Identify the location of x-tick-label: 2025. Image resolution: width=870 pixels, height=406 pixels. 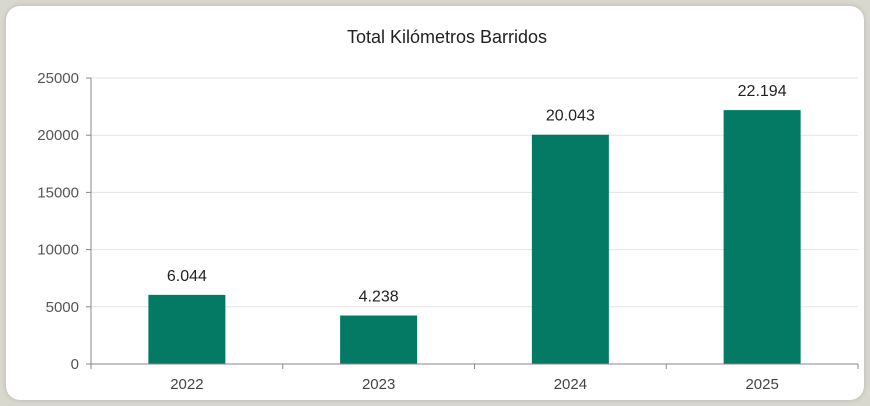
(761, 384).